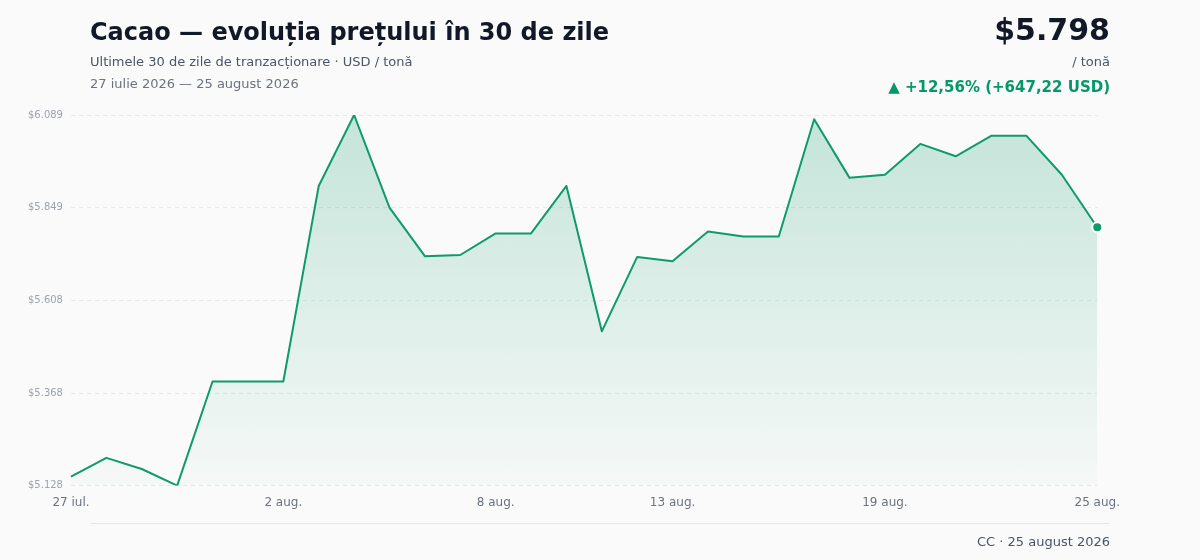  I want to click on x-tick-label: 8 aug., so click(495, 501).